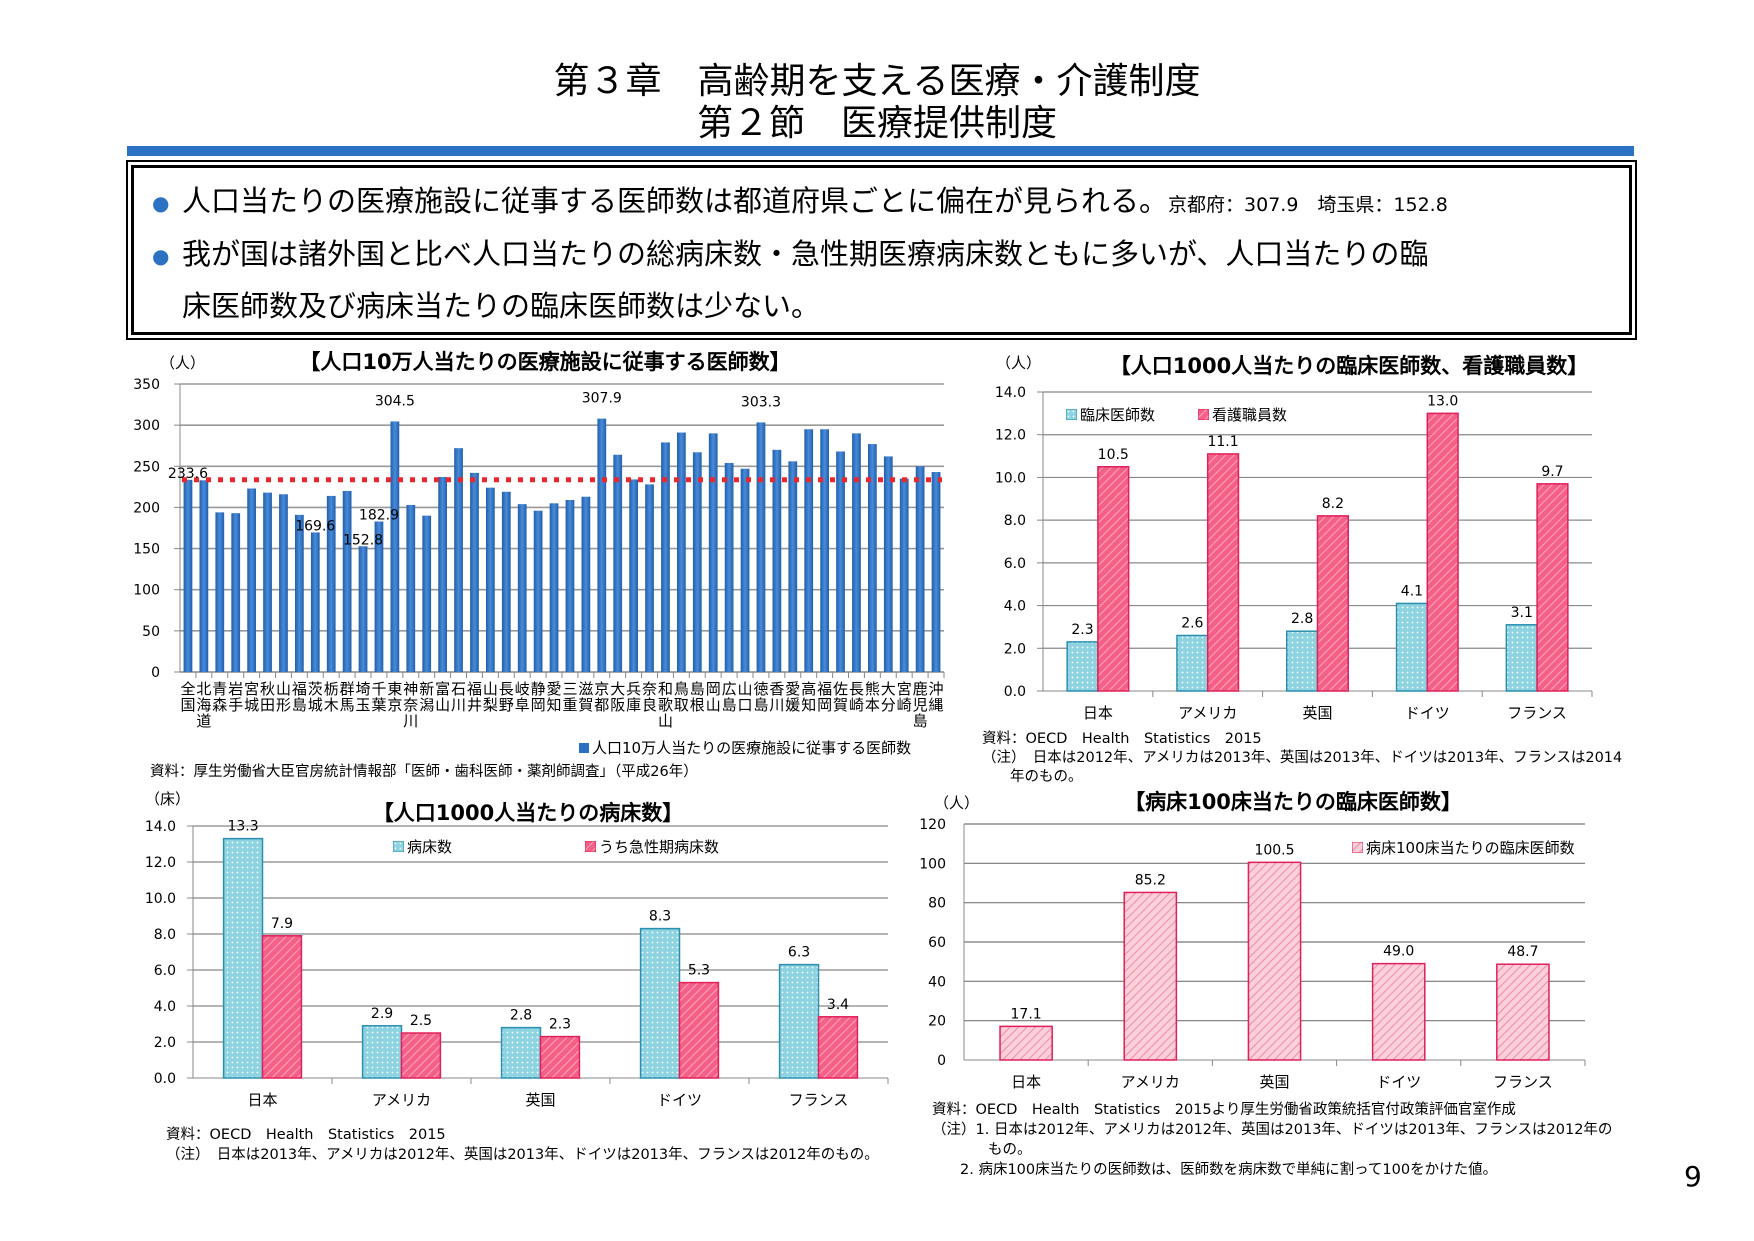 Image resolution: width=1754 pixels, height=1241 pixels. I want to click on category-char: 香, so click(776, 689).